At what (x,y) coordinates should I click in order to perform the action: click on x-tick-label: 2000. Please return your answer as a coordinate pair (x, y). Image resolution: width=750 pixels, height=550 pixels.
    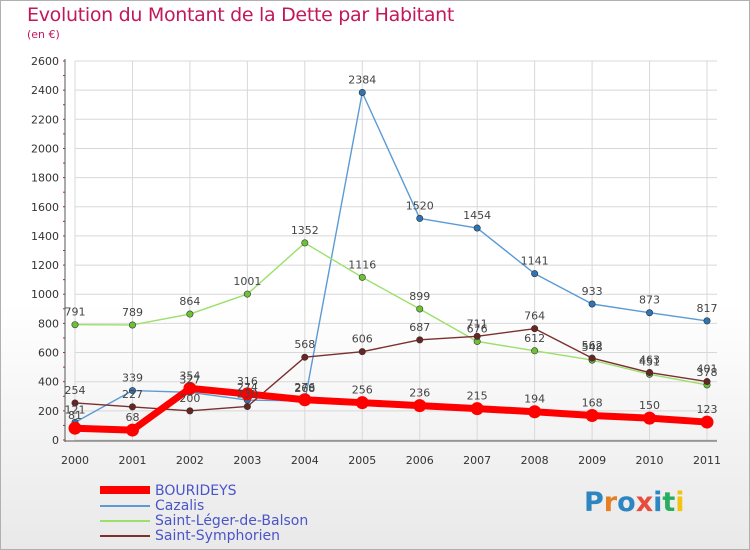
    Looking at the image, I should click on (75, 460).